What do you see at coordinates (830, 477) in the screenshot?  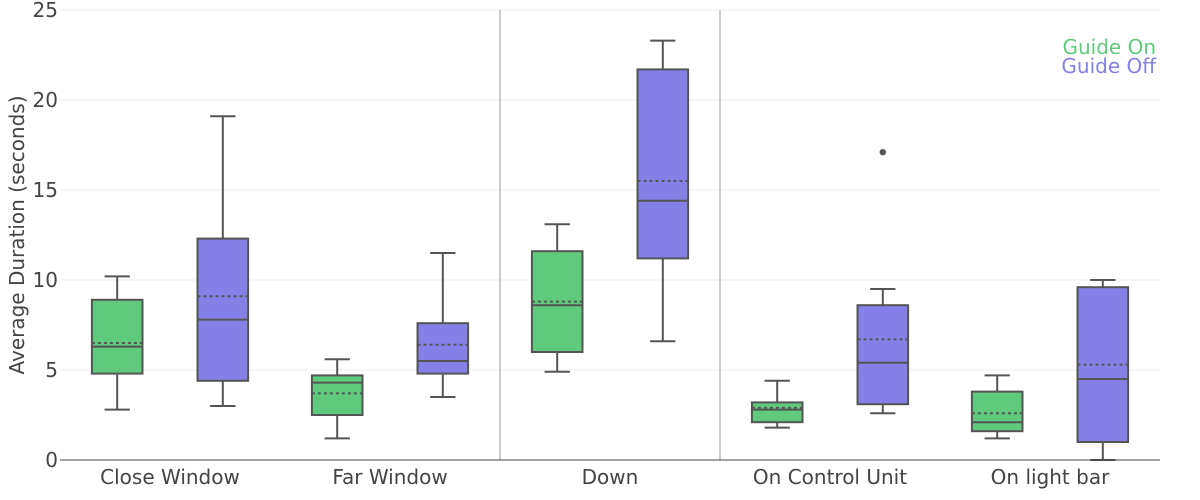 I see `x-category-label: On Control Unit` at bounding box center [830, 477].